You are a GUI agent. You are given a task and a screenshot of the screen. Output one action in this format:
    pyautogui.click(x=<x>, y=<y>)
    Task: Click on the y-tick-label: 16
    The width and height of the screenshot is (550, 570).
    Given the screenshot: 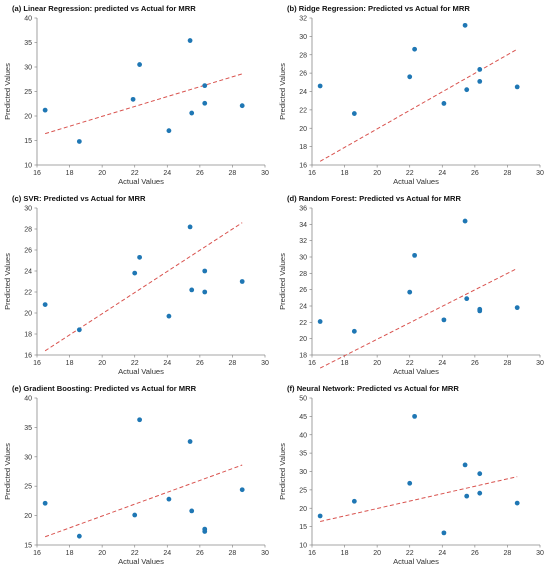 What is the action you would take?
    pyautogui.click(x=28, y=356)
    